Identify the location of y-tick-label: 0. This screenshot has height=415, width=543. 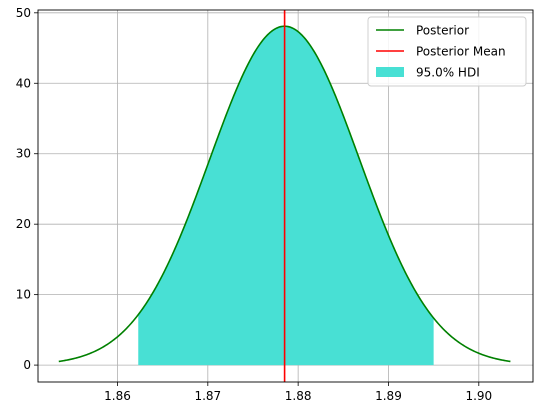
(27, 365).